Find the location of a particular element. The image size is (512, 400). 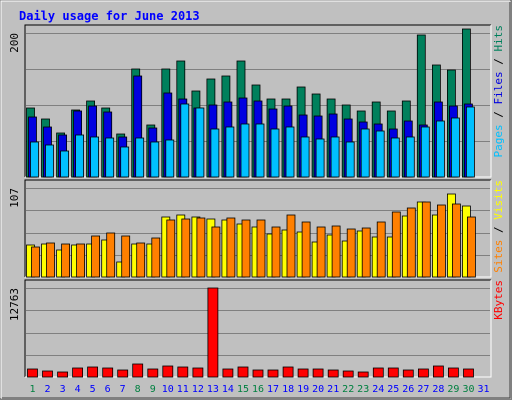

panel-legend: KBytes is located at coordinates (498, 300).